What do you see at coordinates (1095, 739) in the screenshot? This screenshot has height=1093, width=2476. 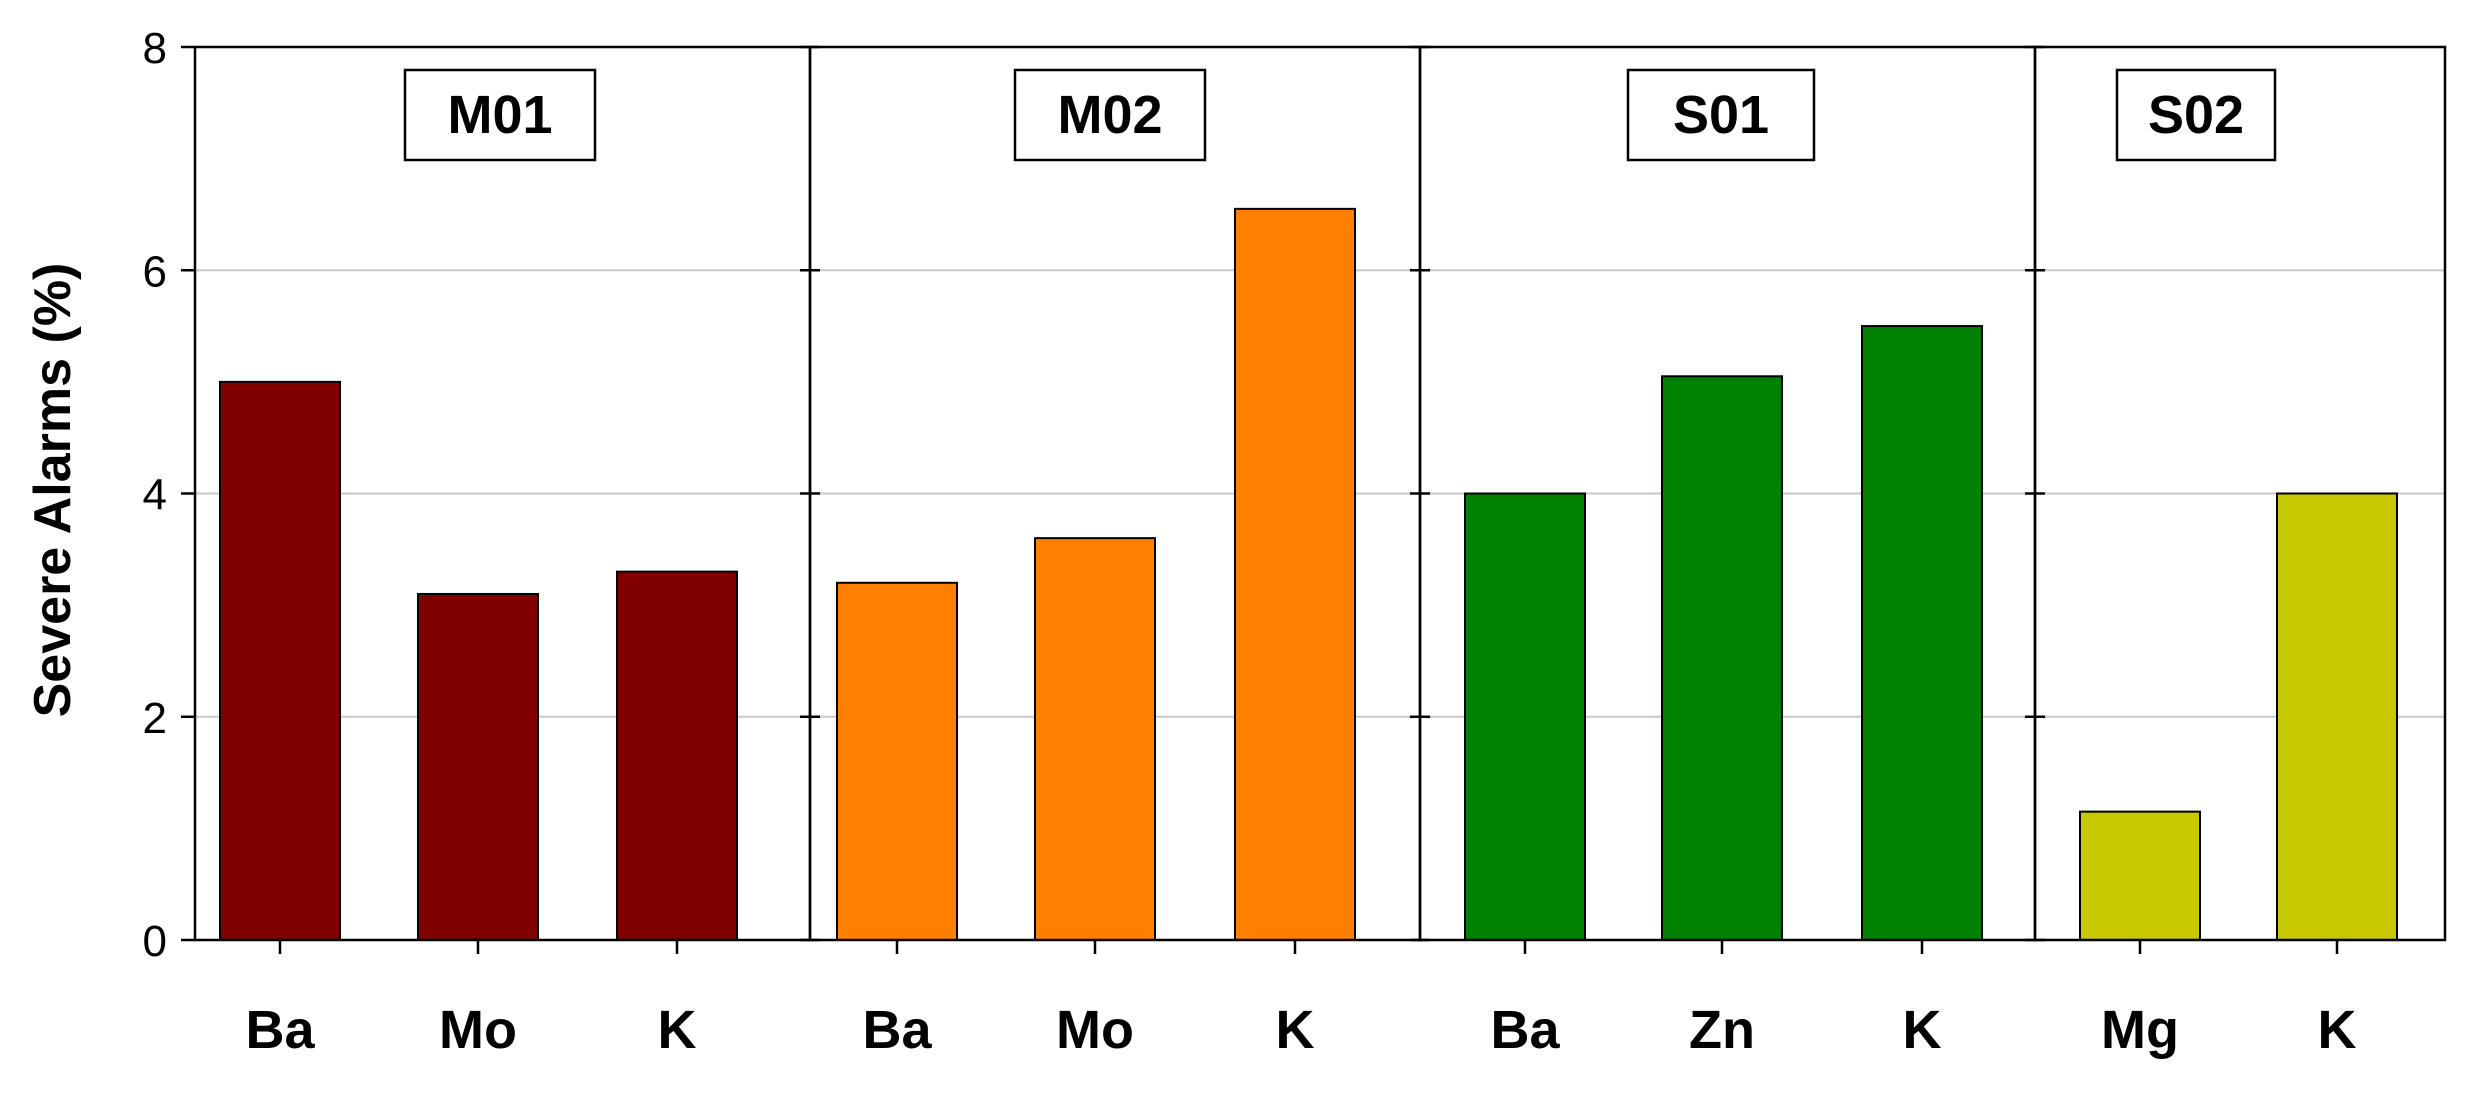 I see `bar-m02-mo` at bounding box center [1095, 739].